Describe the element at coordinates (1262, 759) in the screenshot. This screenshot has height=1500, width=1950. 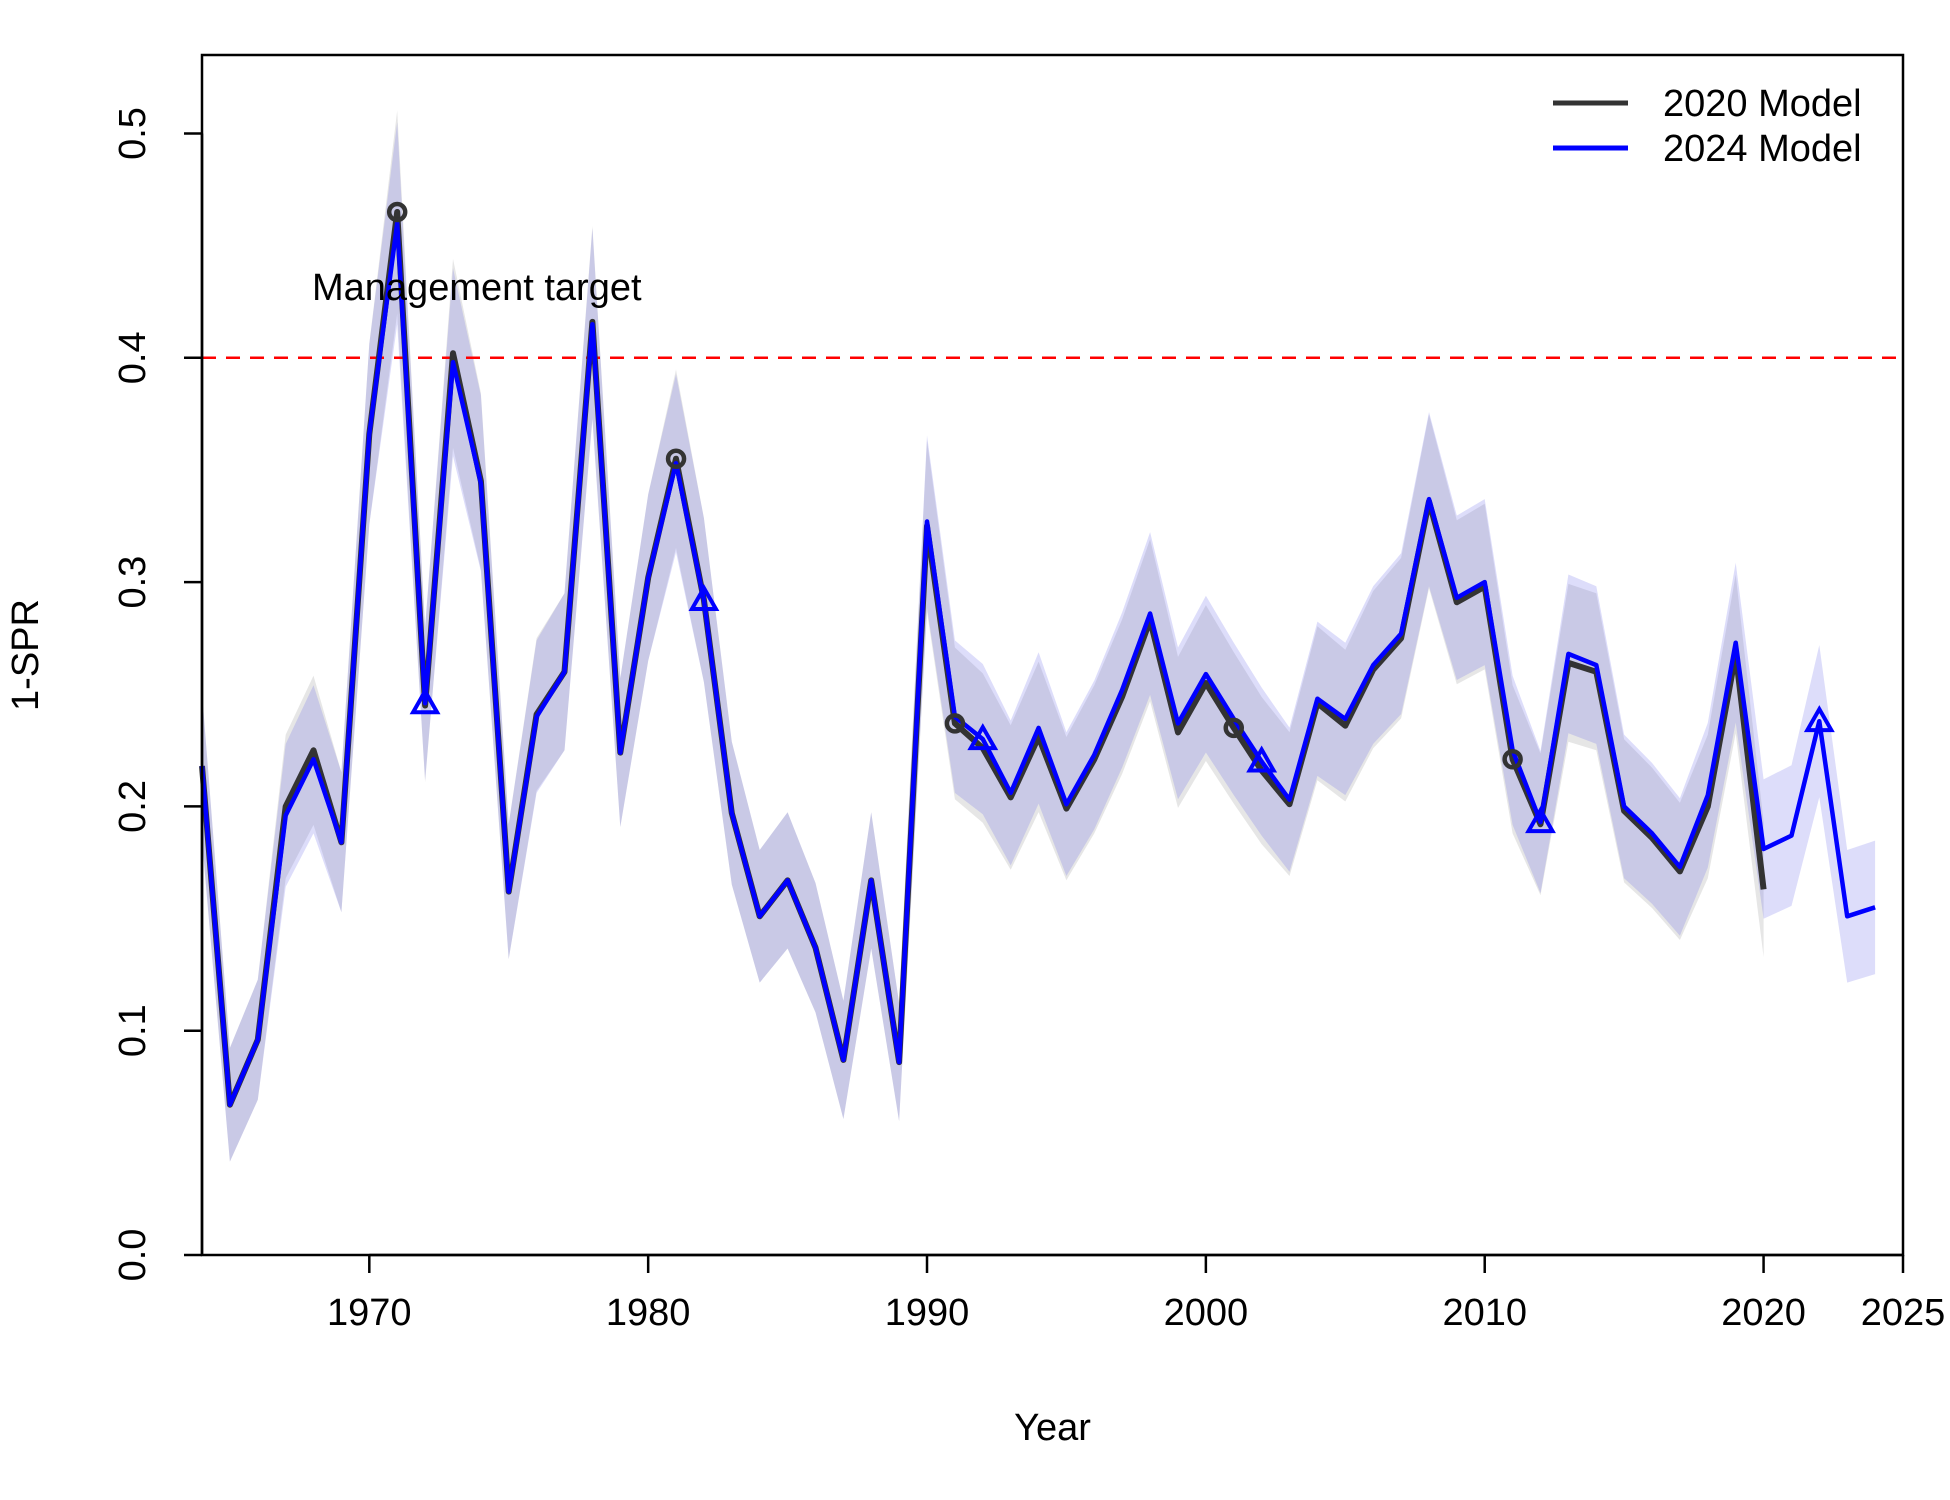
I see `marker-triangle-2002` at that location.